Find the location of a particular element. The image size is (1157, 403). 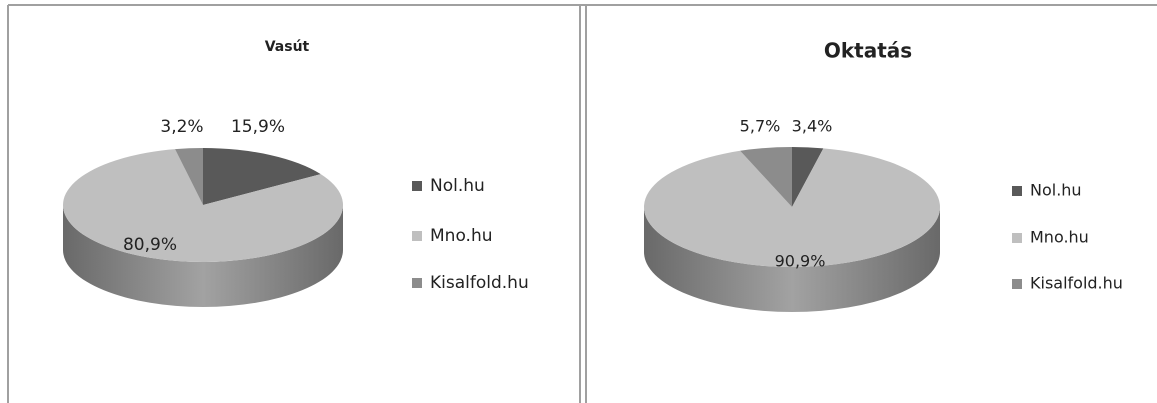

data-label: 5,7% is located at coordinates (760, 126).